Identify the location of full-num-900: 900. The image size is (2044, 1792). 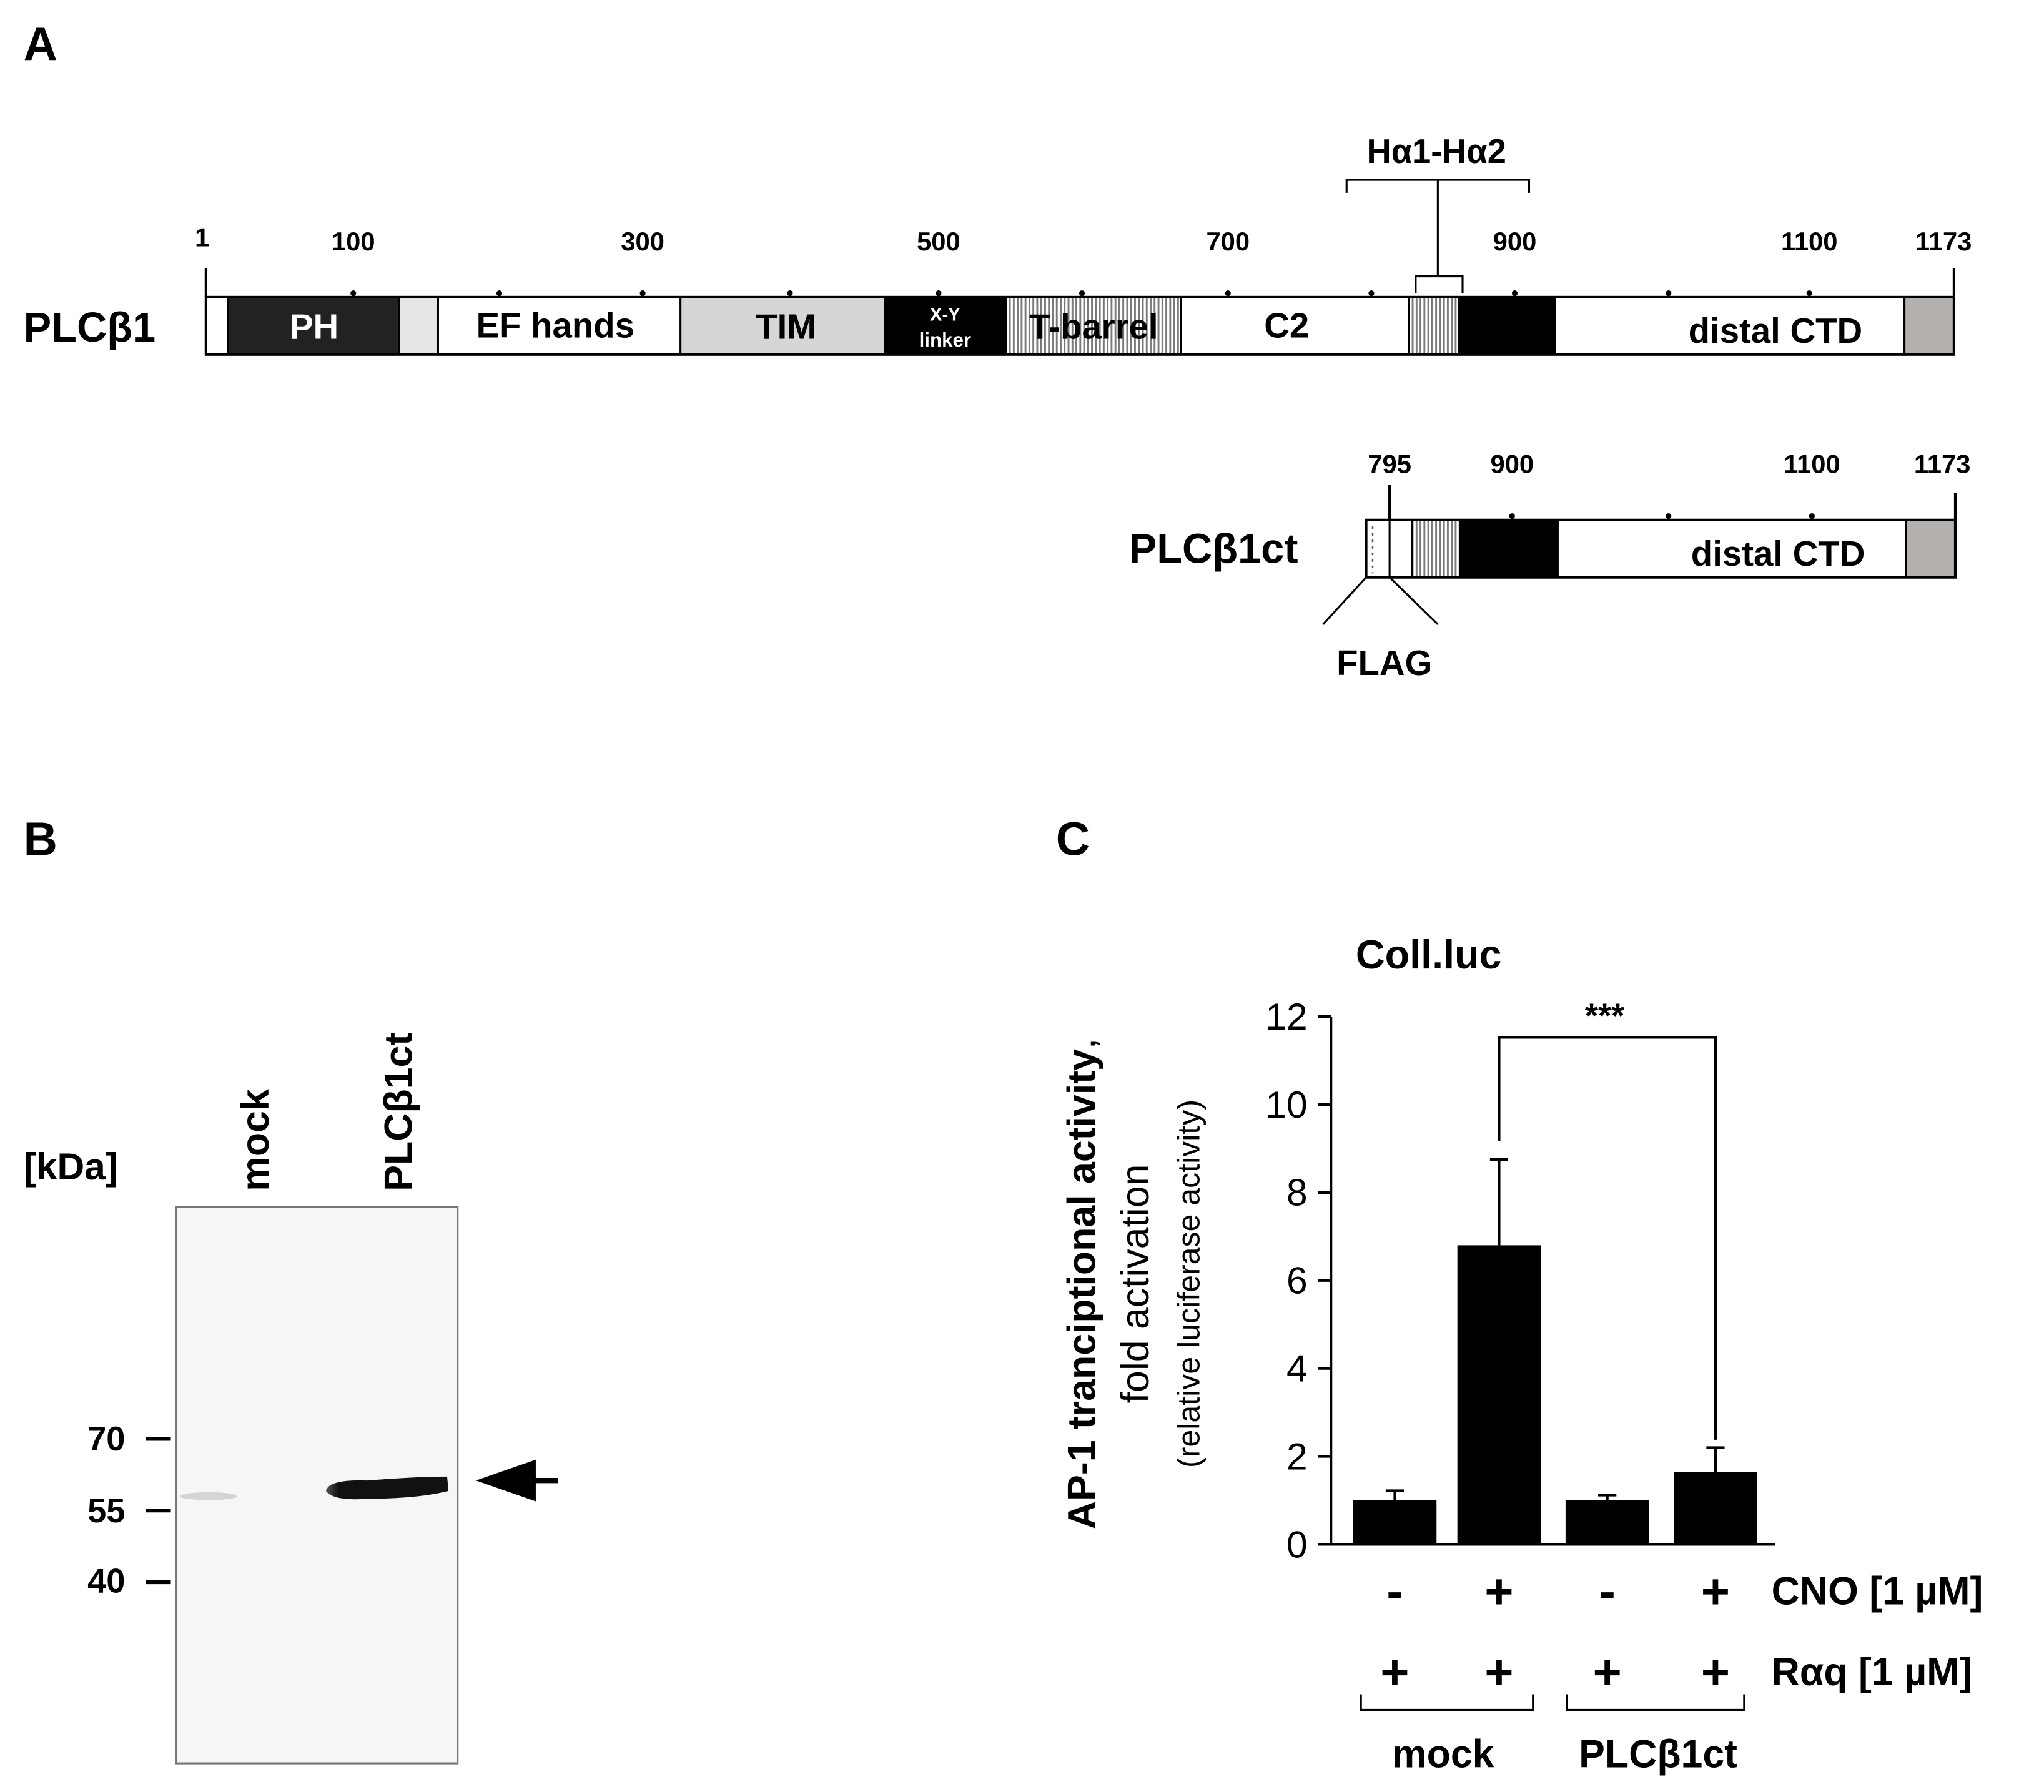
(1515, 241).